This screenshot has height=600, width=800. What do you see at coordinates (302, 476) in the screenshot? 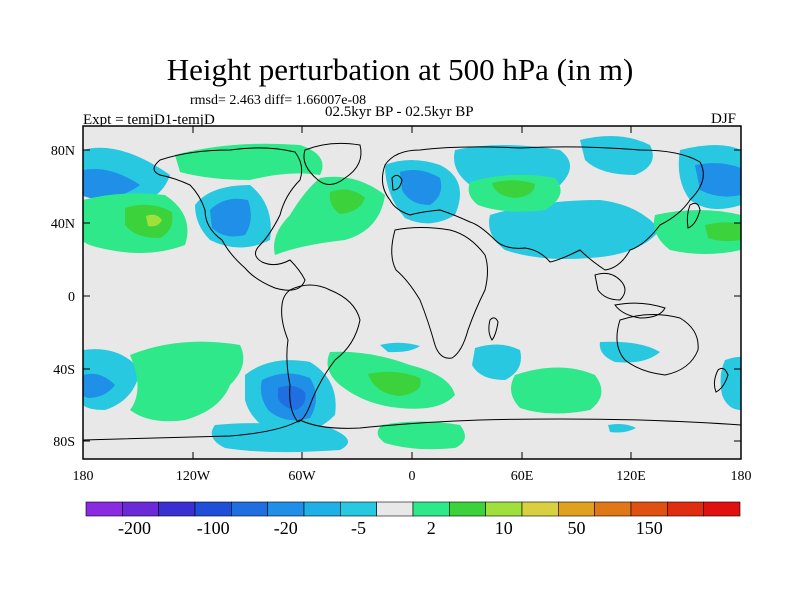
I see `lon-label-60w: 60W` at bounding box center [302, 476].